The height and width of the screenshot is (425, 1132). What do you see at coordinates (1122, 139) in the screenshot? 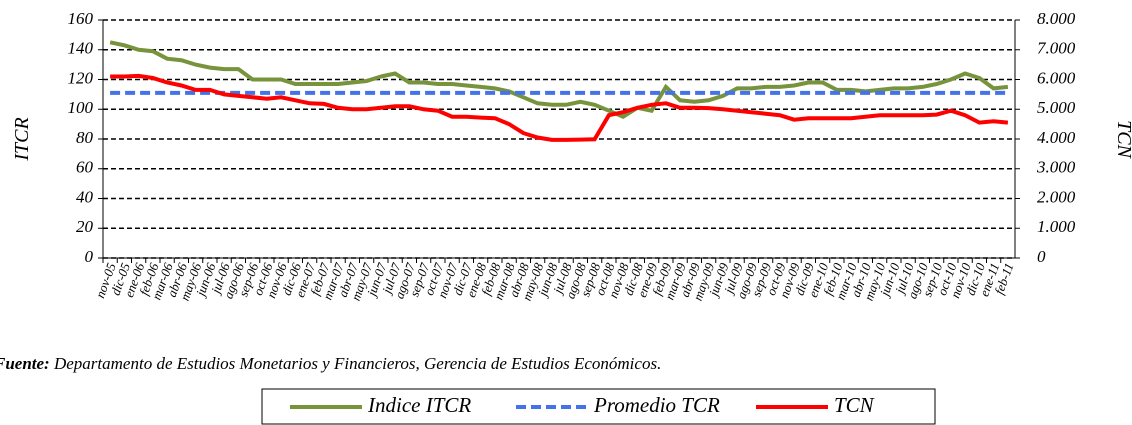
I see `y2-axis-label: TCN` at bounding box center [1122, 139].